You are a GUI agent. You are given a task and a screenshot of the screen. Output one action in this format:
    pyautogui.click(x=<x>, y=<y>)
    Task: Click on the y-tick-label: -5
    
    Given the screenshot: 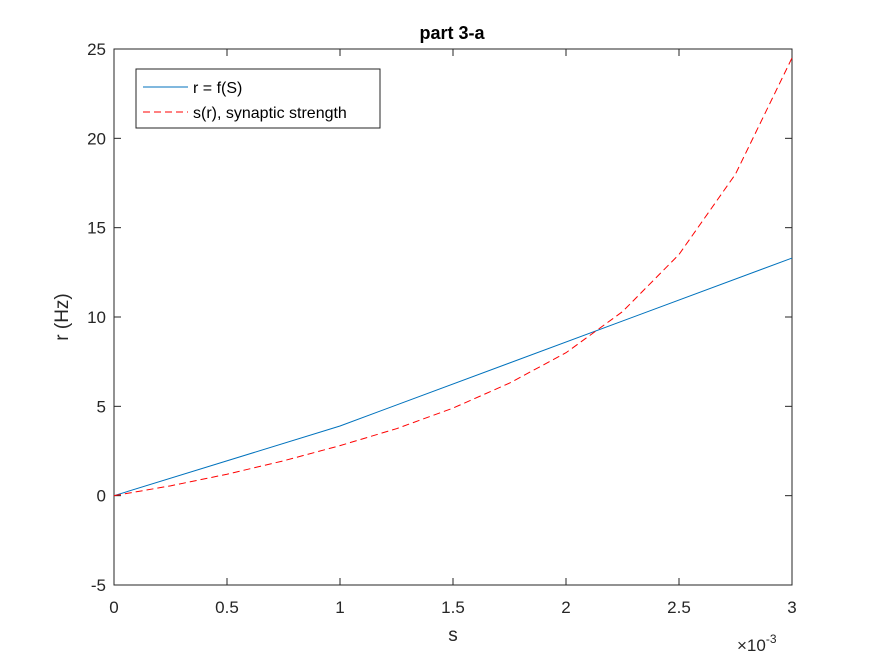 What is the action you would take?
    pyautogui.click(x=98, y=585)
    